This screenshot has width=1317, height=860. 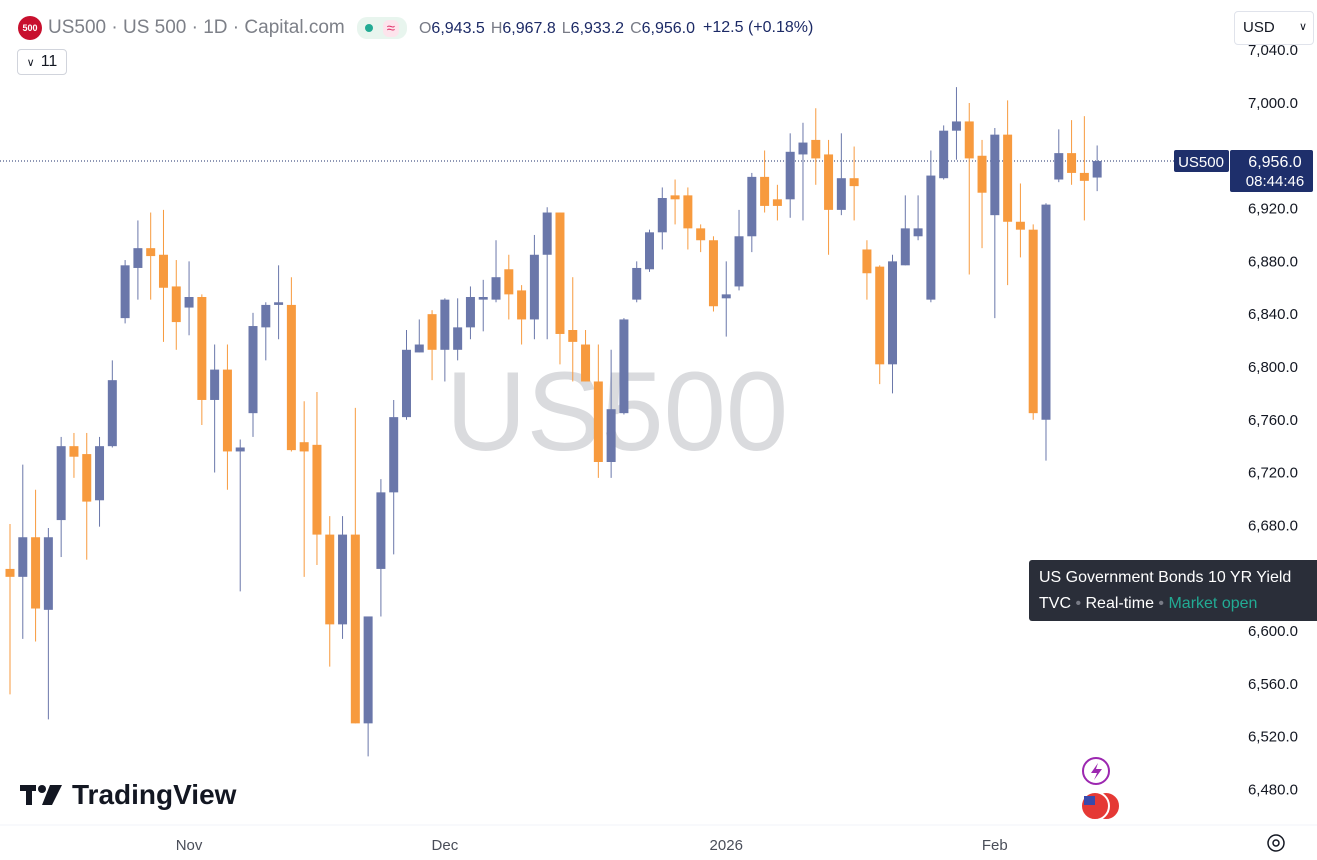 I want to click on settings-icon-core, so click(x=1276, y=843).